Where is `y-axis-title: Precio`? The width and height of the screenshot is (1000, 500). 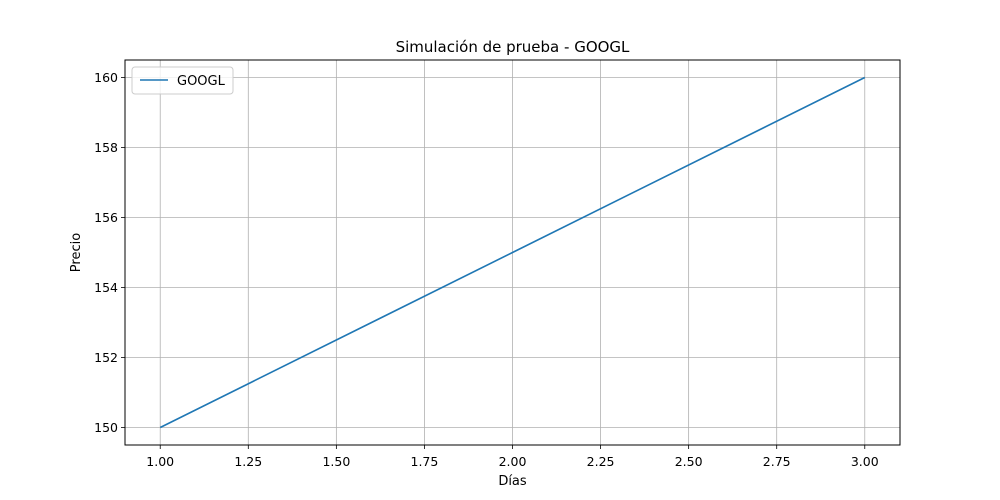
y-axis-title: Precio is located at coordinates (76, 252).